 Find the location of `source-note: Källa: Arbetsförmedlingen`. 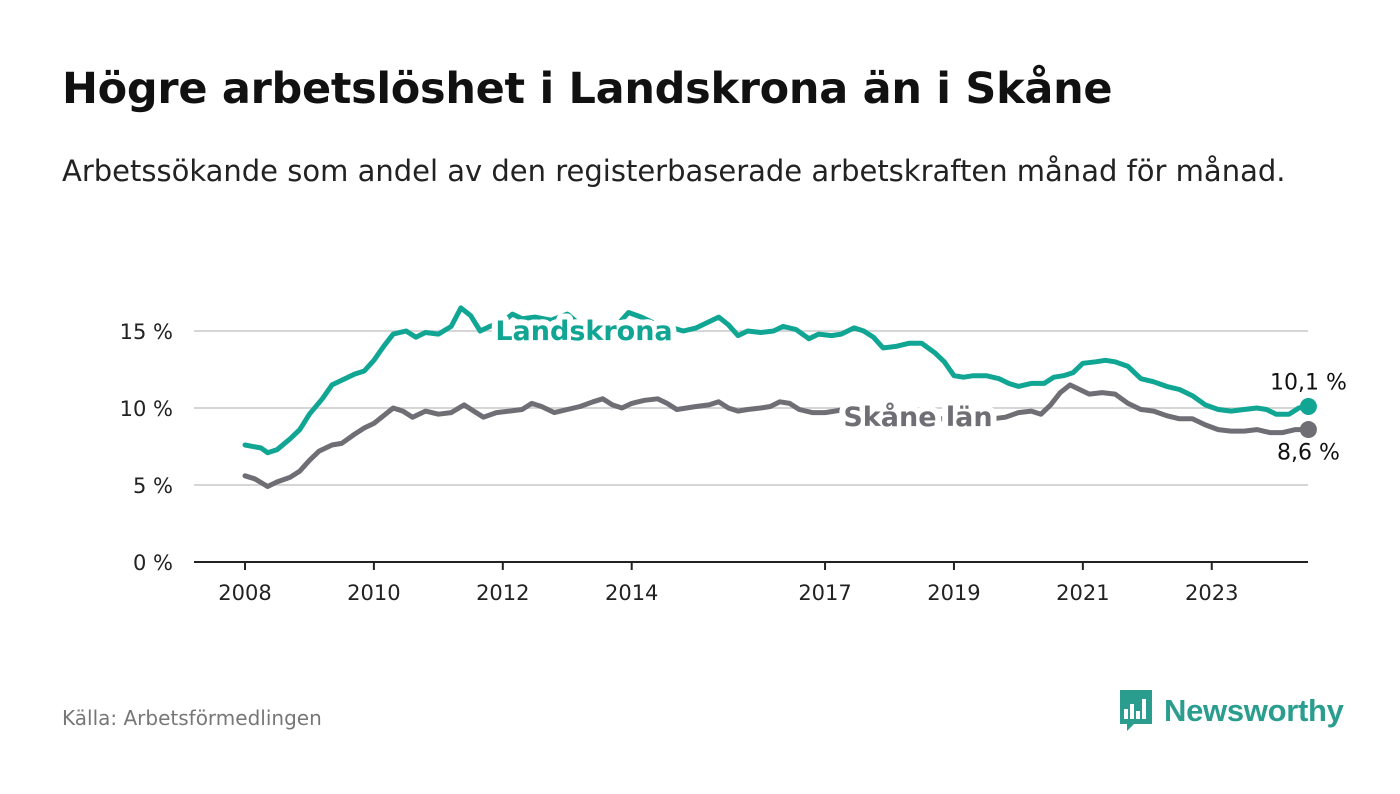

source-note: Källa: Arbetsförmedlingen is located at coordinates (192, 718).